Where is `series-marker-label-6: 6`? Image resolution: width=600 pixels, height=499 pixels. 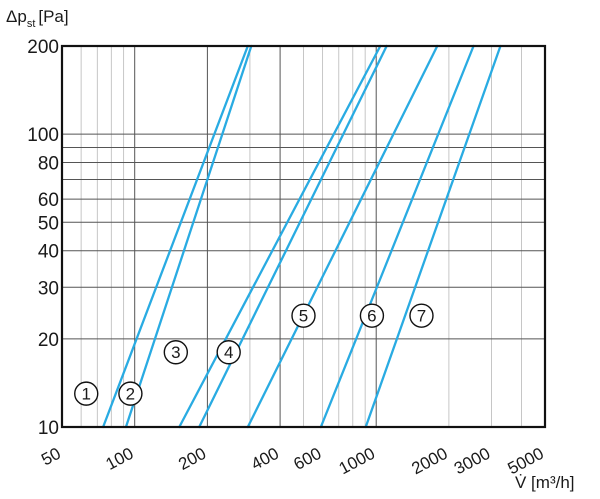 series-marker-label-6: 6 is located at coordinates (371, 316).